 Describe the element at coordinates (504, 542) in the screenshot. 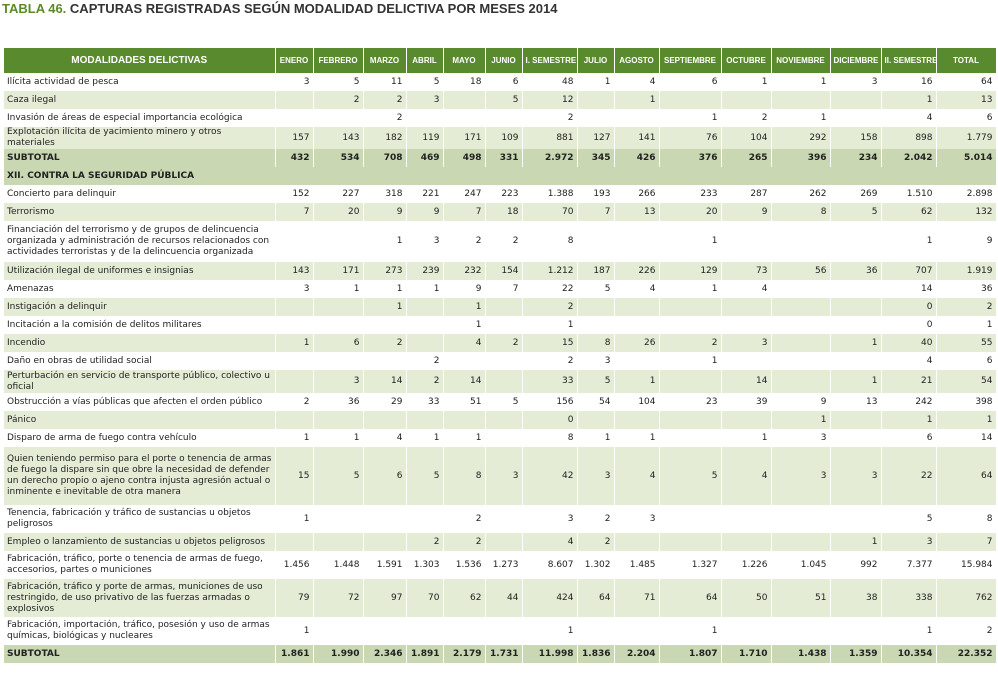

I see `cell-junio` at that location.